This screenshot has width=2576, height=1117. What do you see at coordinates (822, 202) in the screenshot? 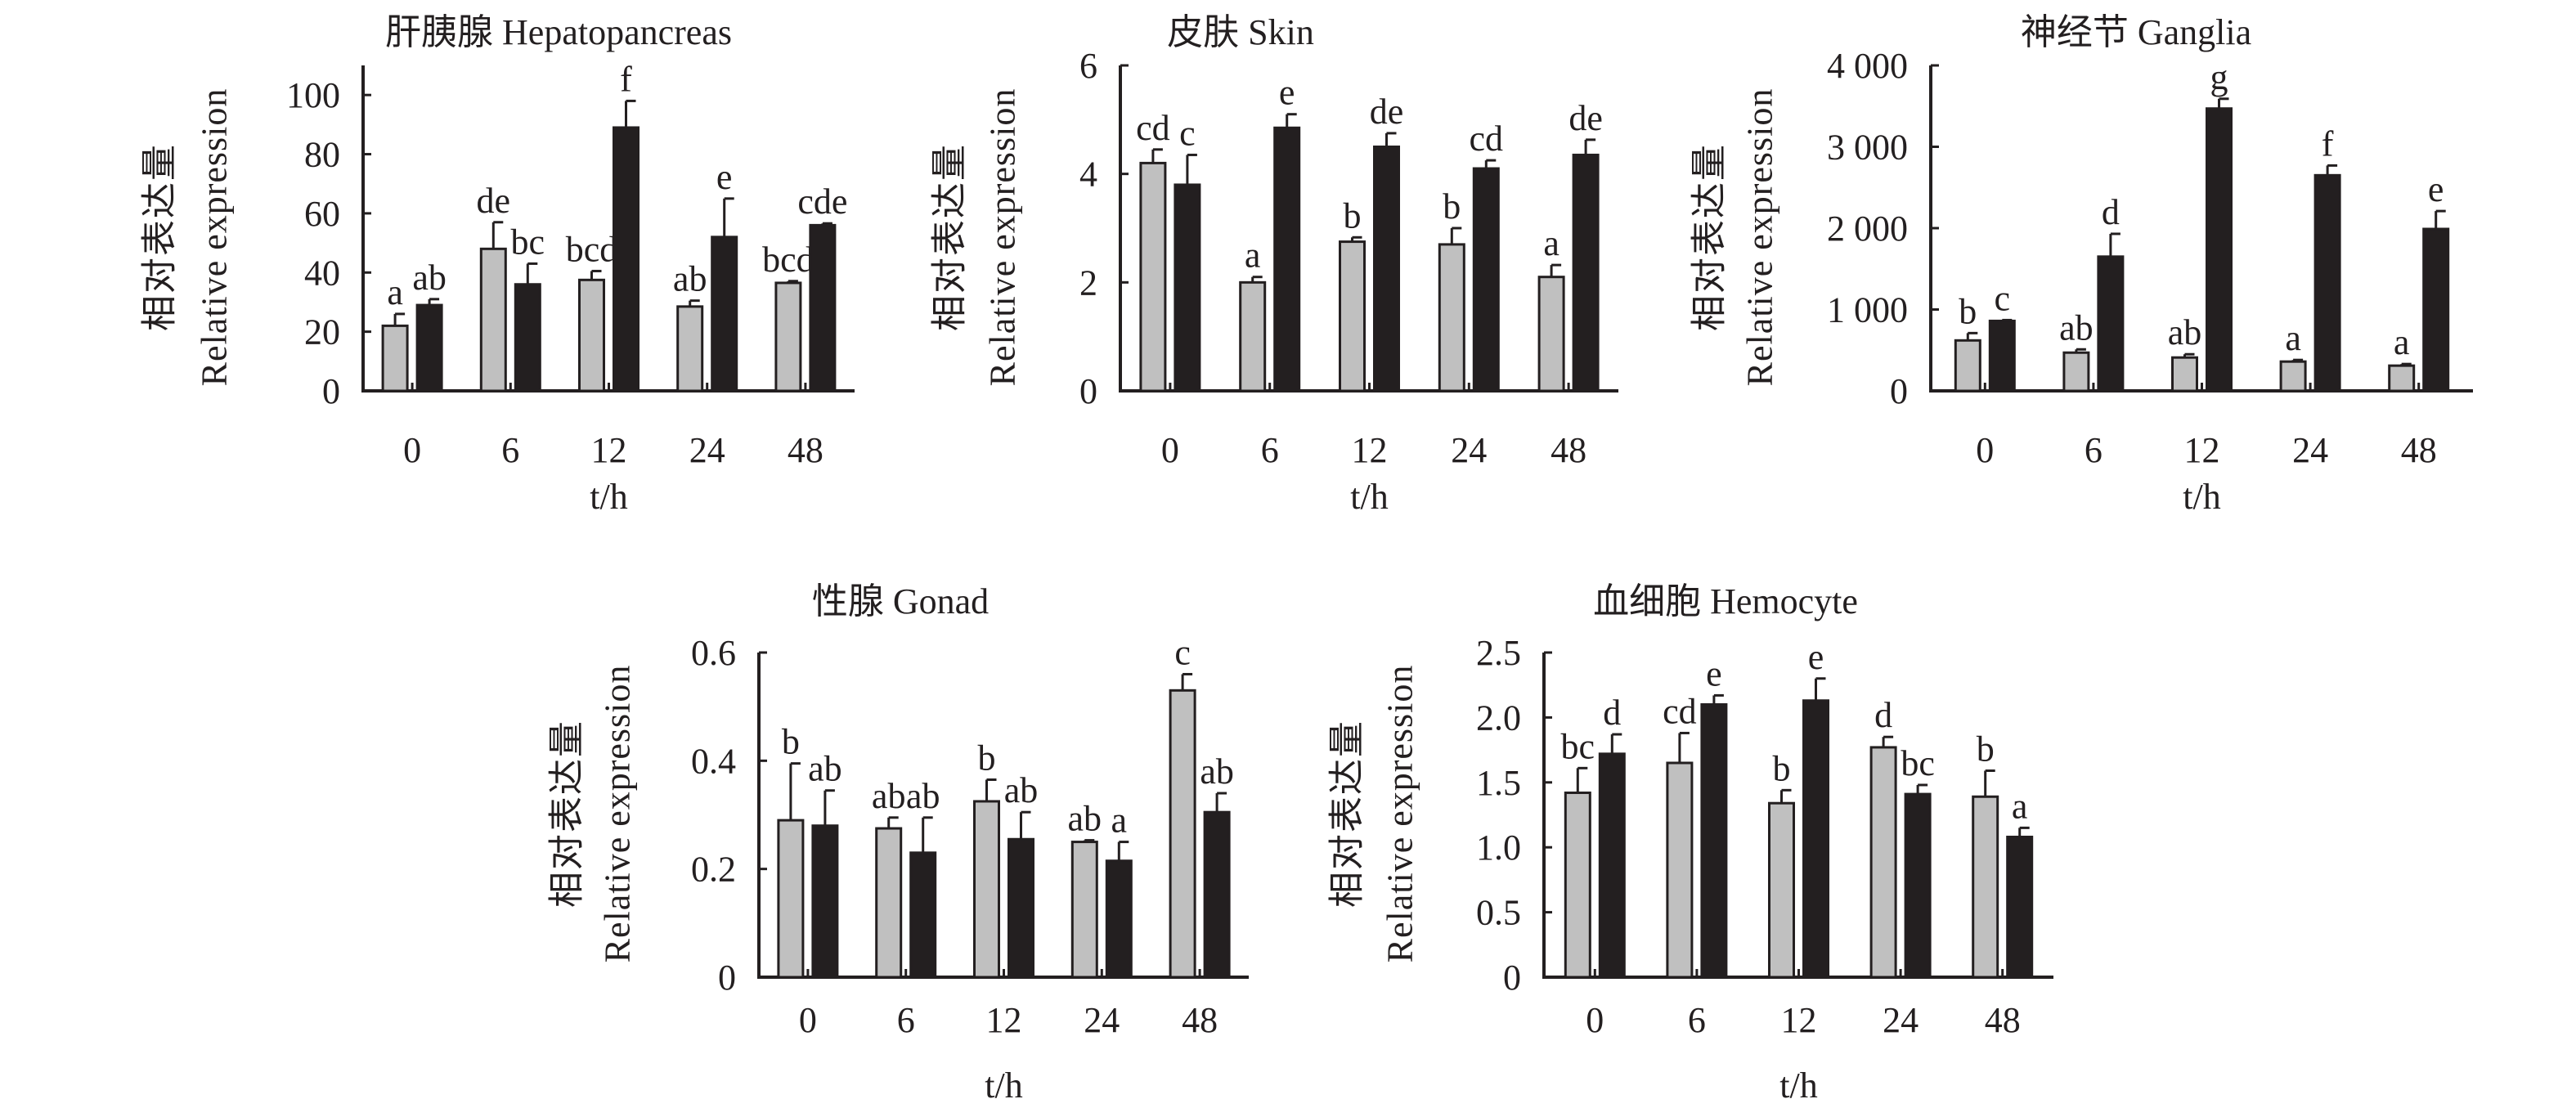
I see `significance-letter: cde` at bounding box center [822, 202].